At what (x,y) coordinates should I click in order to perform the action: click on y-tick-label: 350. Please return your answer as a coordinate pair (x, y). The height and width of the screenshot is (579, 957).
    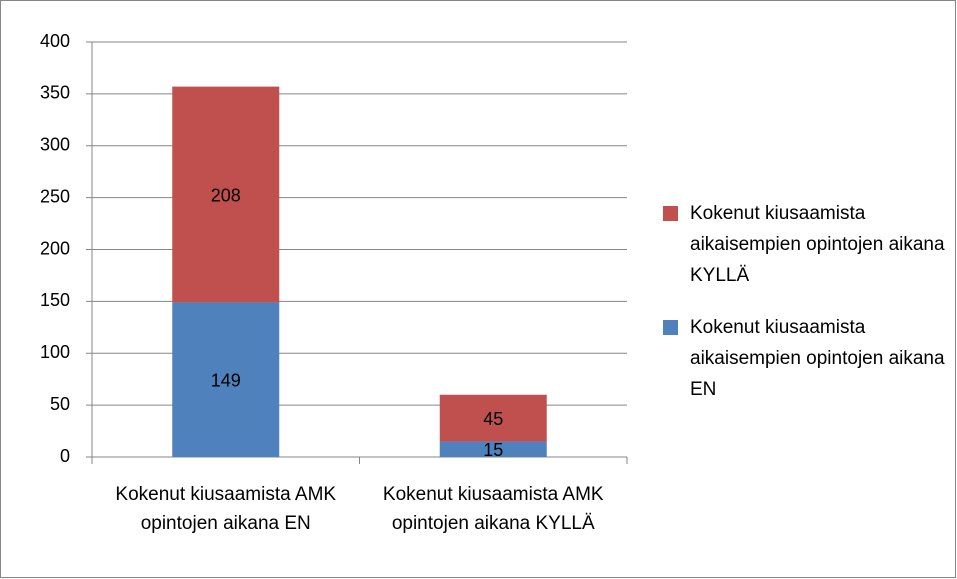
    Looking at the image, I should click on (55, 93).